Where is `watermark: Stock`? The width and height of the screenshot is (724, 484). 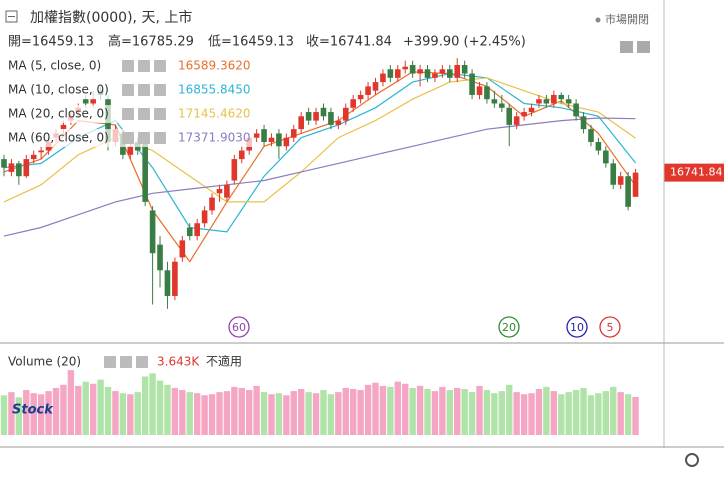 watermark: Stock is located at coordinates (33, 410).